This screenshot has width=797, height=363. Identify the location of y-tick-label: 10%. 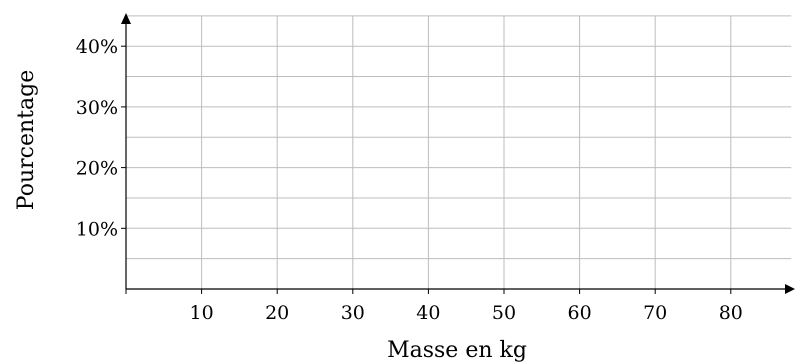
(97, 229).